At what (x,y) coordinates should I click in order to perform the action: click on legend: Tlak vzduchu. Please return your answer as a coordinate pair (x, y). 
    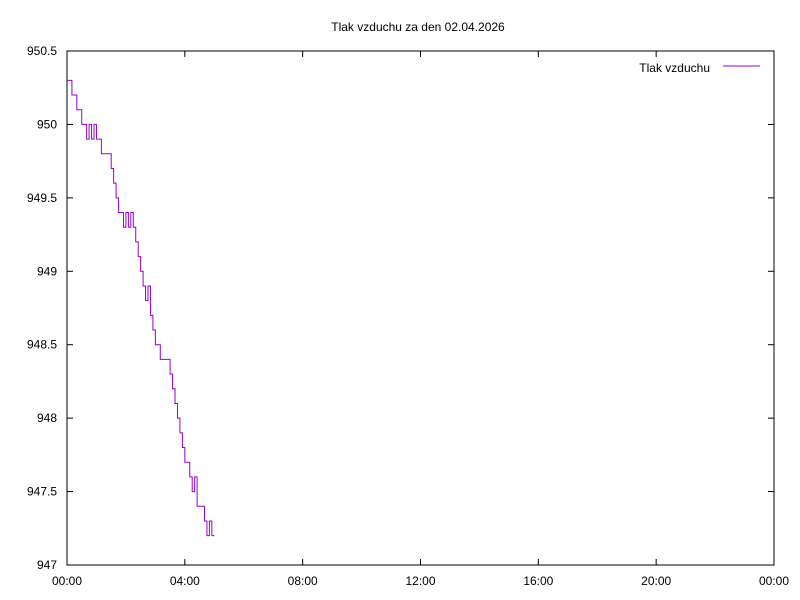
    Looking at the image, I should click on (699, 68).